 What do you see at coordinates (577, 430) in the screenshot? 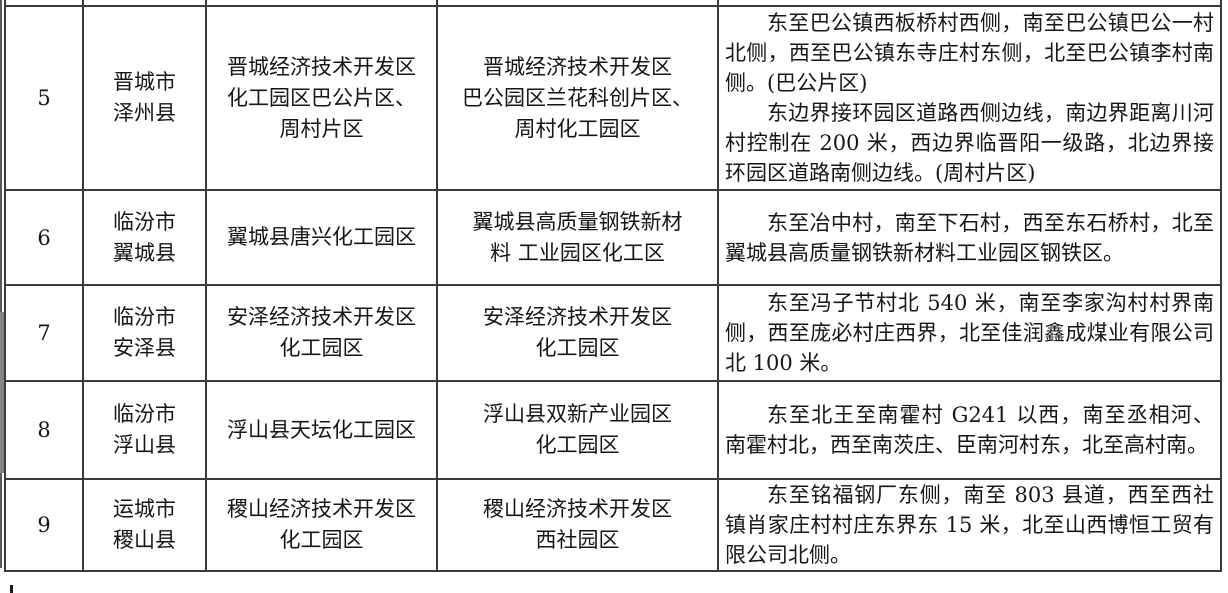
I see `park-adjusted-cell: 浮山县双新产业园区 化工园区` at bounding box center [577, 430].